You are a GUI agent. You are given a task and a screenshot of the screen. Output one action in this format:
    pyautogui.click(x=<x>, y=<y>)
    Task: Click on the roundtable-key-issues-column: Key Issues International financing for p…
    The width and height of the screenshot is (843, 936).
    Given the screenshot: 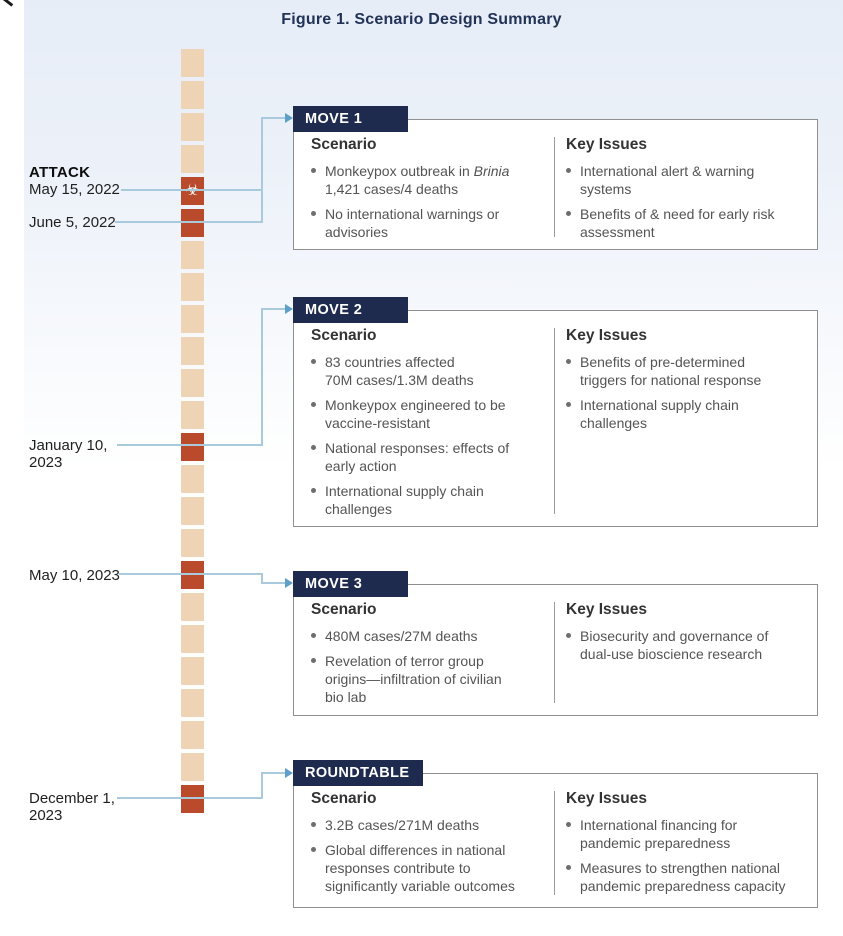 What is the action you would take?
    pyautogui.click(x=687, y=846)
    